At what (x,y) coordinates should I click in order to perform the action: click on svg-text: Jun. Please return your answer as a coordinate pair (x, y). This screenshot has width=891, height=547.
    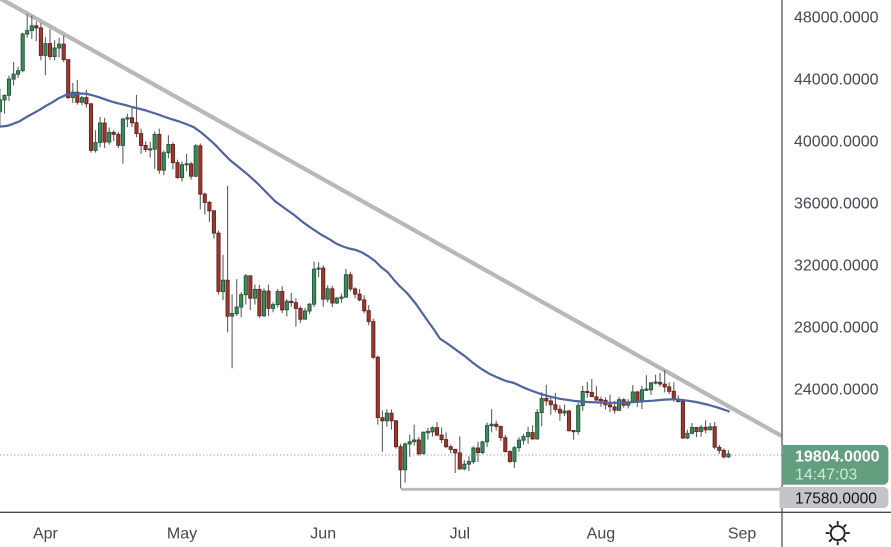
    Looking at the image, I should click on (323, 534).